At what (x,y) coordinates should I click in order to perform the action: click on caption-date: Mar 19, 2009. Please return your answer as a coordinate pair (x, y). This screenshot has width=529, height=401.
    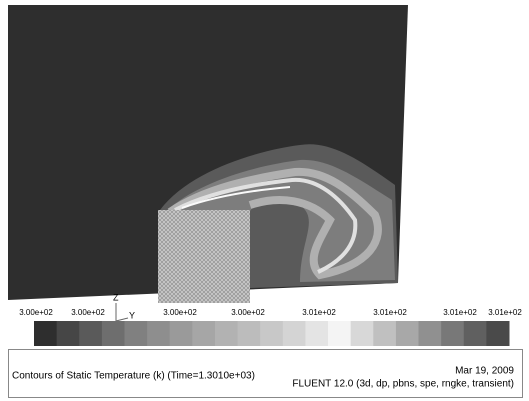
    Looking at the image, I should click on (484, 371).